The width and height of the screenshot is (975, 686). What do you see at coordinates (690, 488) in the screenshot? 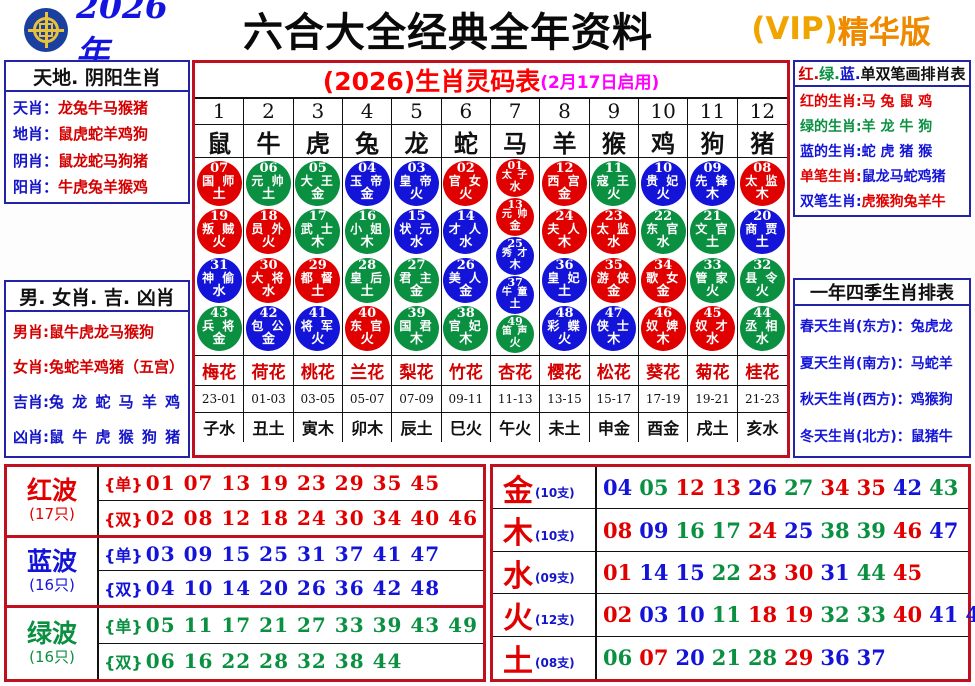
I see `element-number: 12` at bounding box center [690, 488].